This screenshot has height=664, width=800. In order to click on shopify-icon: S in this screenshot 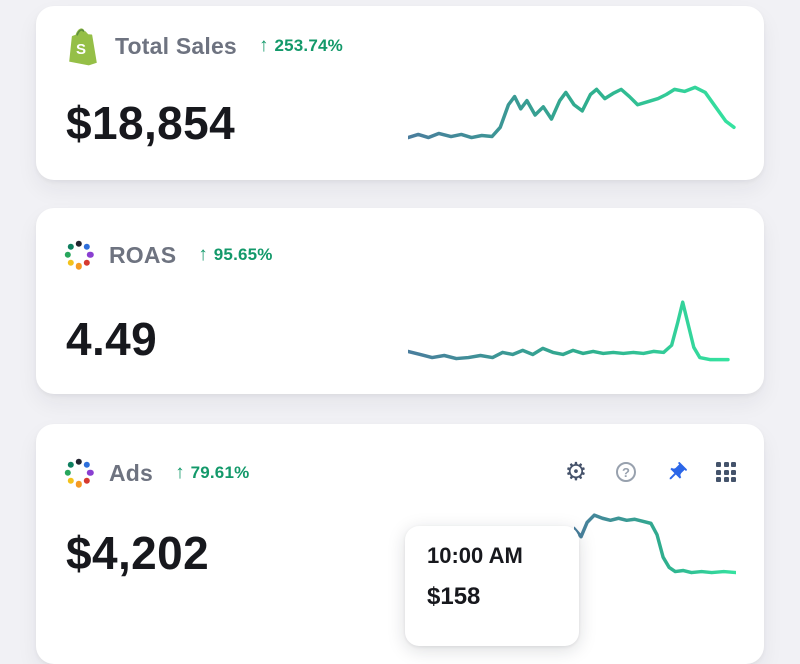, I will do `click(82, 46)`.